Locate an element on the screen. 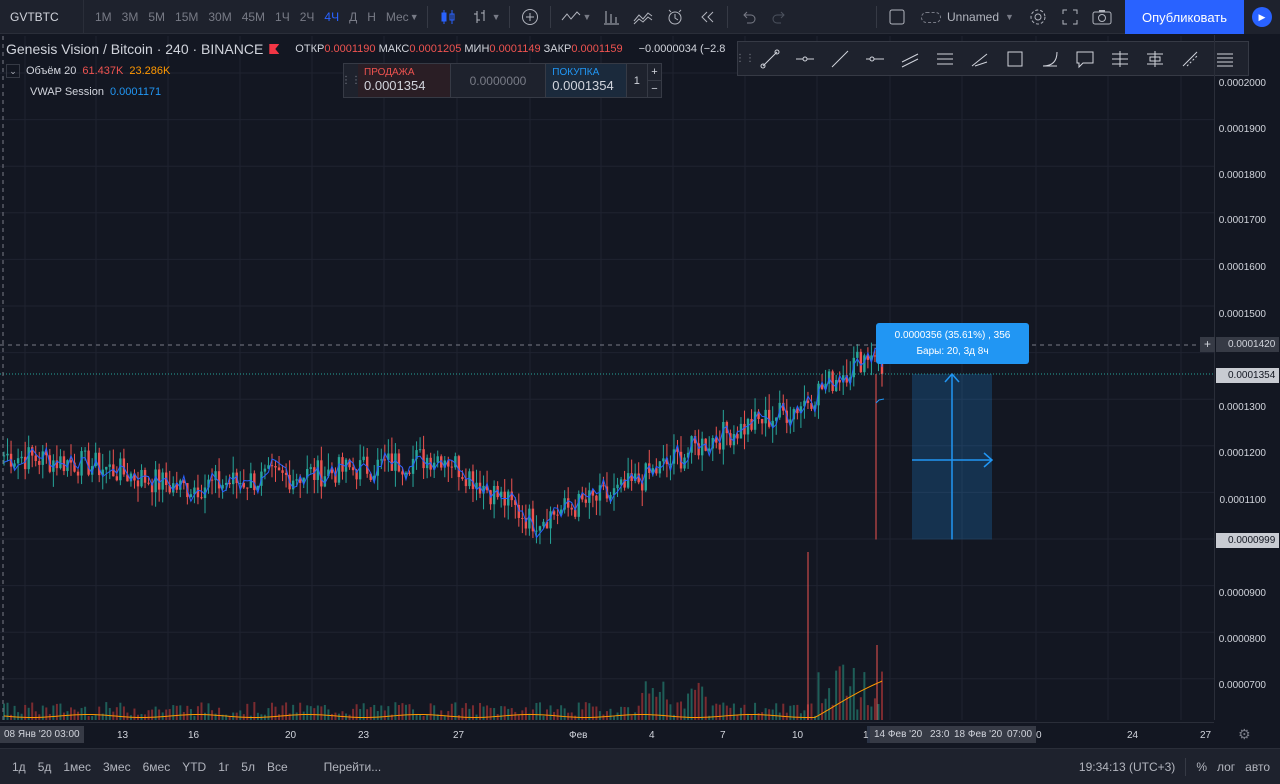  ray-icon is located at coordinates (839, 58).